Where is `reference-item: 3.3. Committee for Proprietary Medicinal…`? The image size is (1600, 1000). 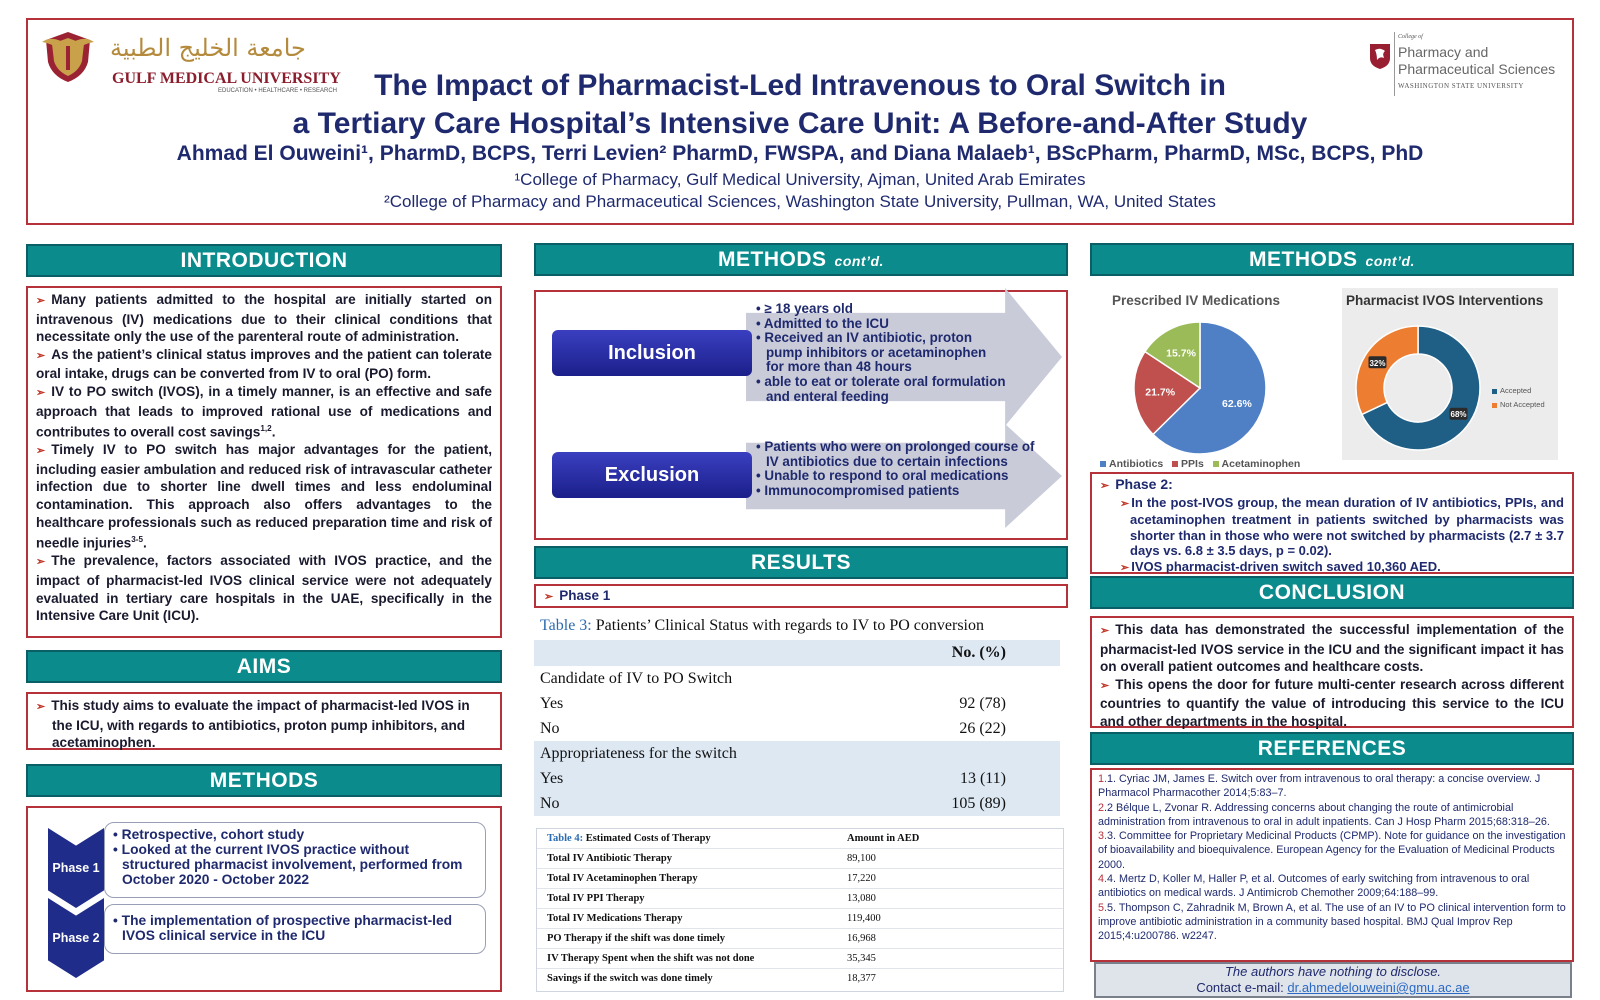 reference-item: 3.3. Committee for Proprietary Medicinal… is located at coordinates (1332, 850).